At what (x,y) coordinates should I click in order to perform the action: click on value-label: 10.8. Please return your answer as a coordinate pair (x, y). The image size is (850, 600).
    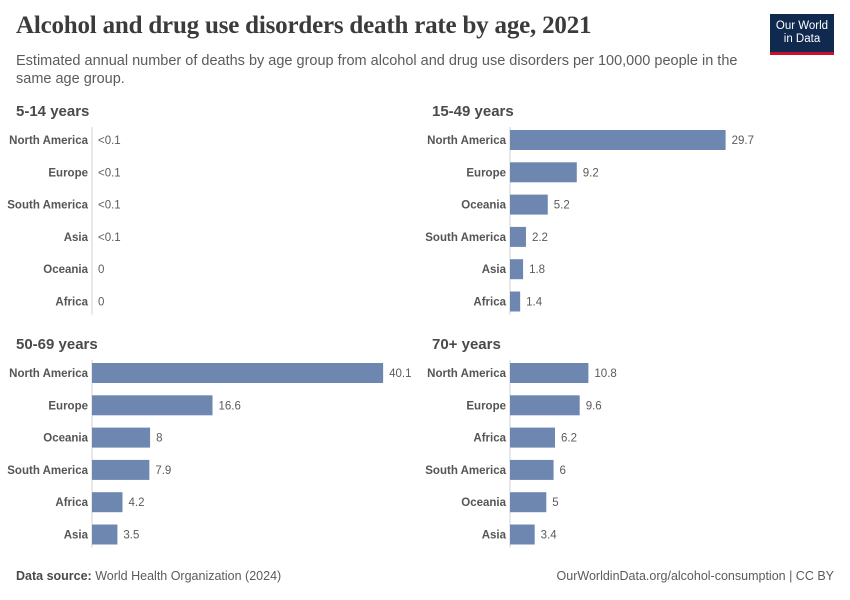
    Looking at the image, I should click on (605, 374).